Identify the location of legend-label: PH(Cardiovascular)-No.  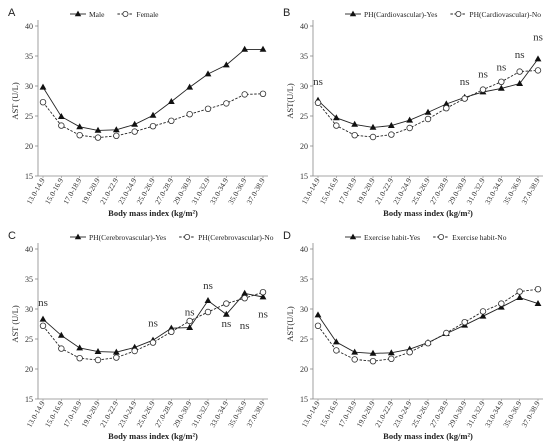
(505, 14).